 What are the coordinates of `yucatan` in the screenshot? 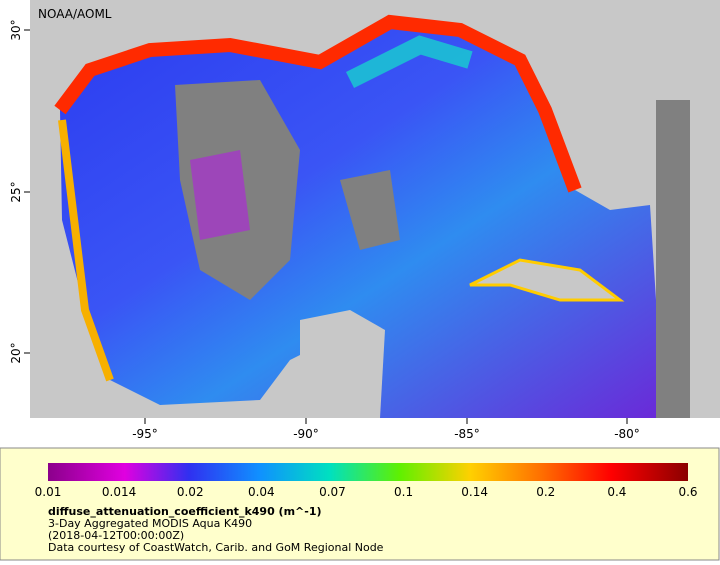 It's located at (342, 364).